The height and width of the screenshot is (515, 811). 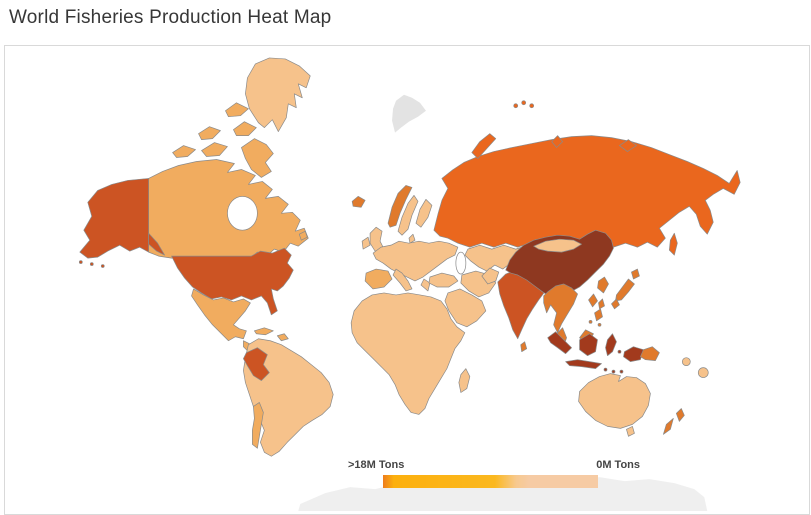 I want to click on country-greece, so click(x=425, y=285).